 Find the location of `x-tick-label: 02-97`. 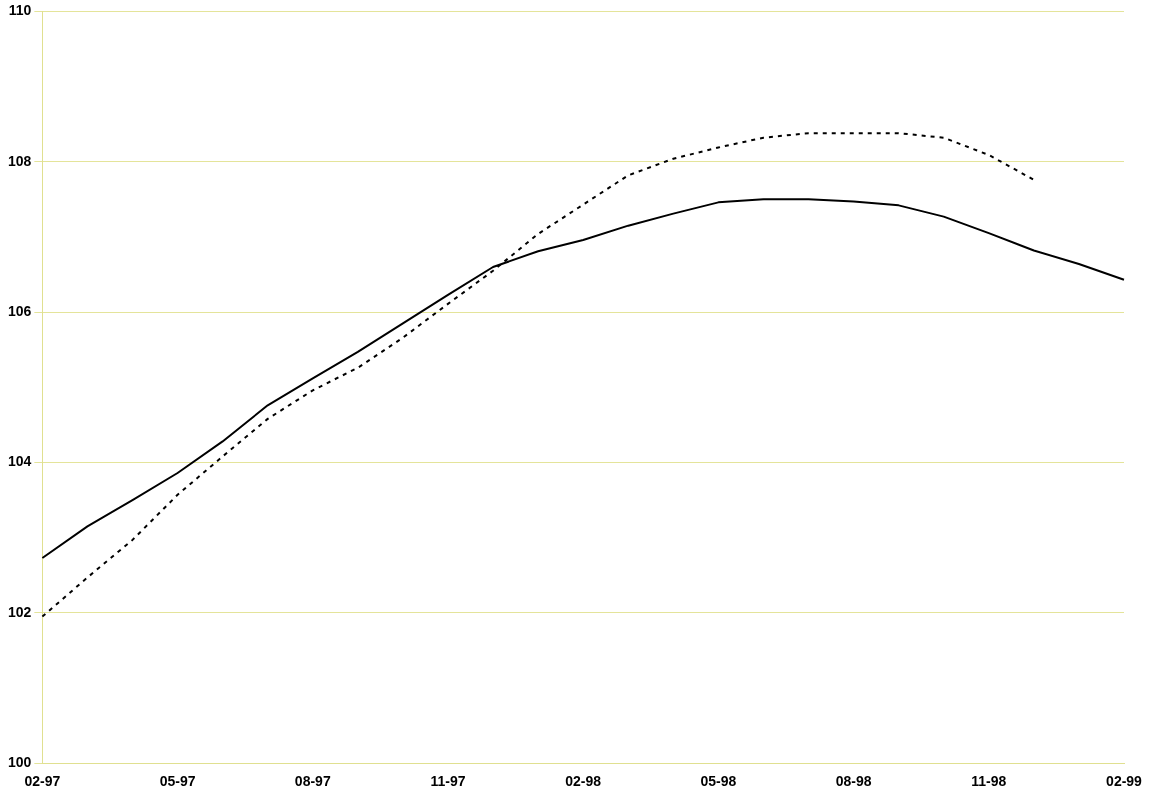

x-tick-label: 02-97 is located at coordinates (42, 781).